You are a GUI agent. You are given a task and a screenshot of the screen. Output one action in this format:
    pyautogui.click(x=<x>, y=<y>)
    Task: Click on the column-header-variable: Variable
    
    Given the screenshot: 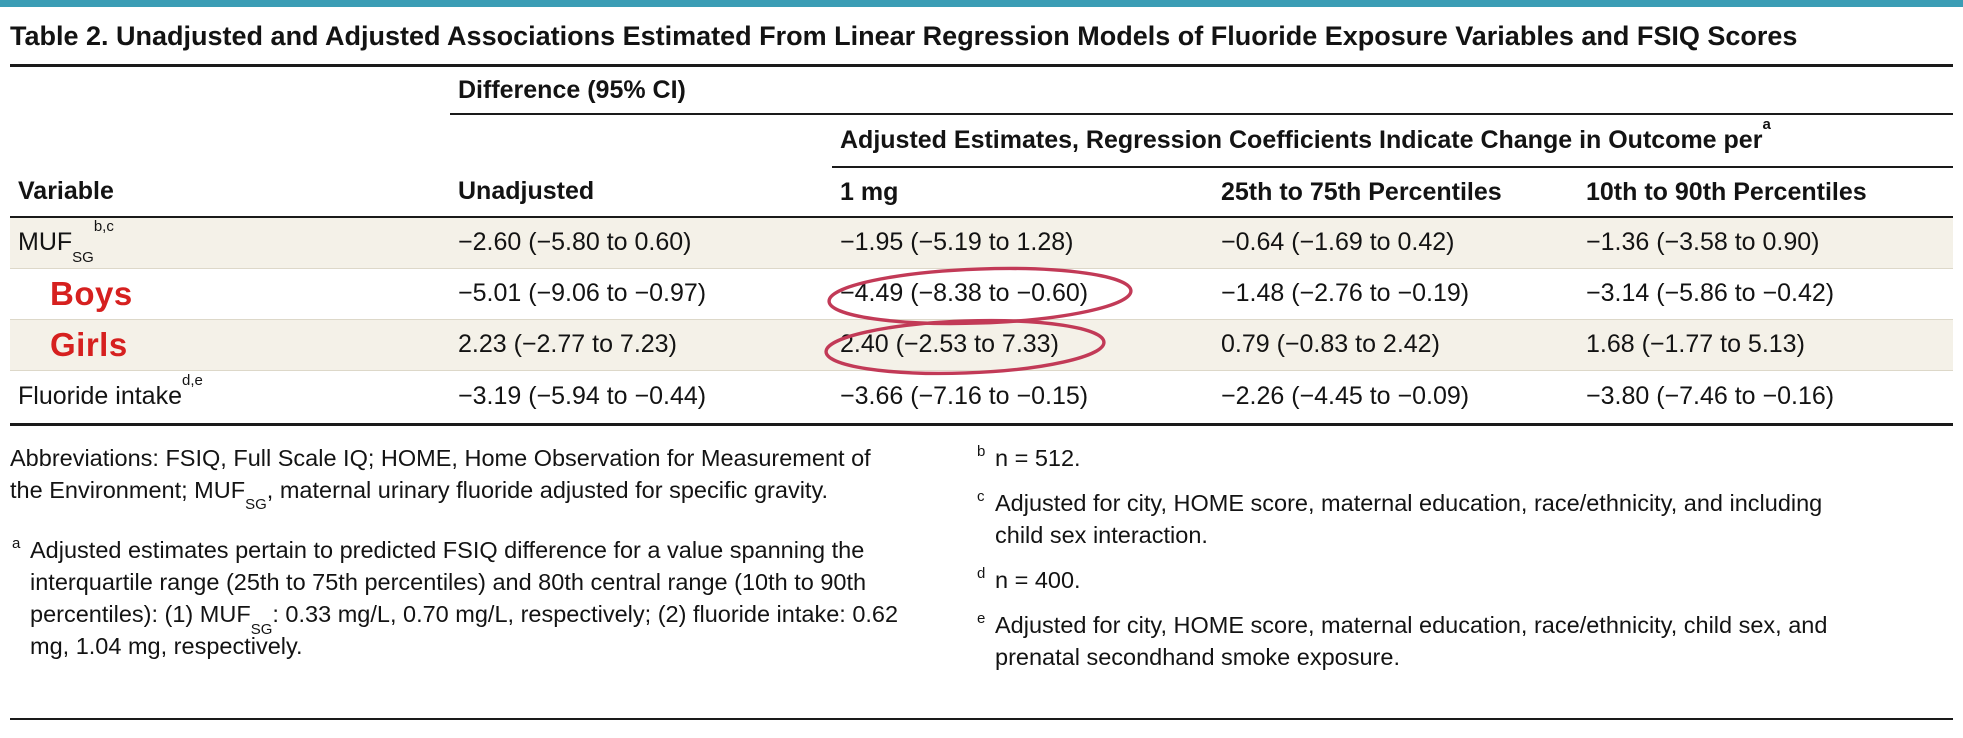 What is the action you would take?
    pyautogui.click(x=230, y=192)
    